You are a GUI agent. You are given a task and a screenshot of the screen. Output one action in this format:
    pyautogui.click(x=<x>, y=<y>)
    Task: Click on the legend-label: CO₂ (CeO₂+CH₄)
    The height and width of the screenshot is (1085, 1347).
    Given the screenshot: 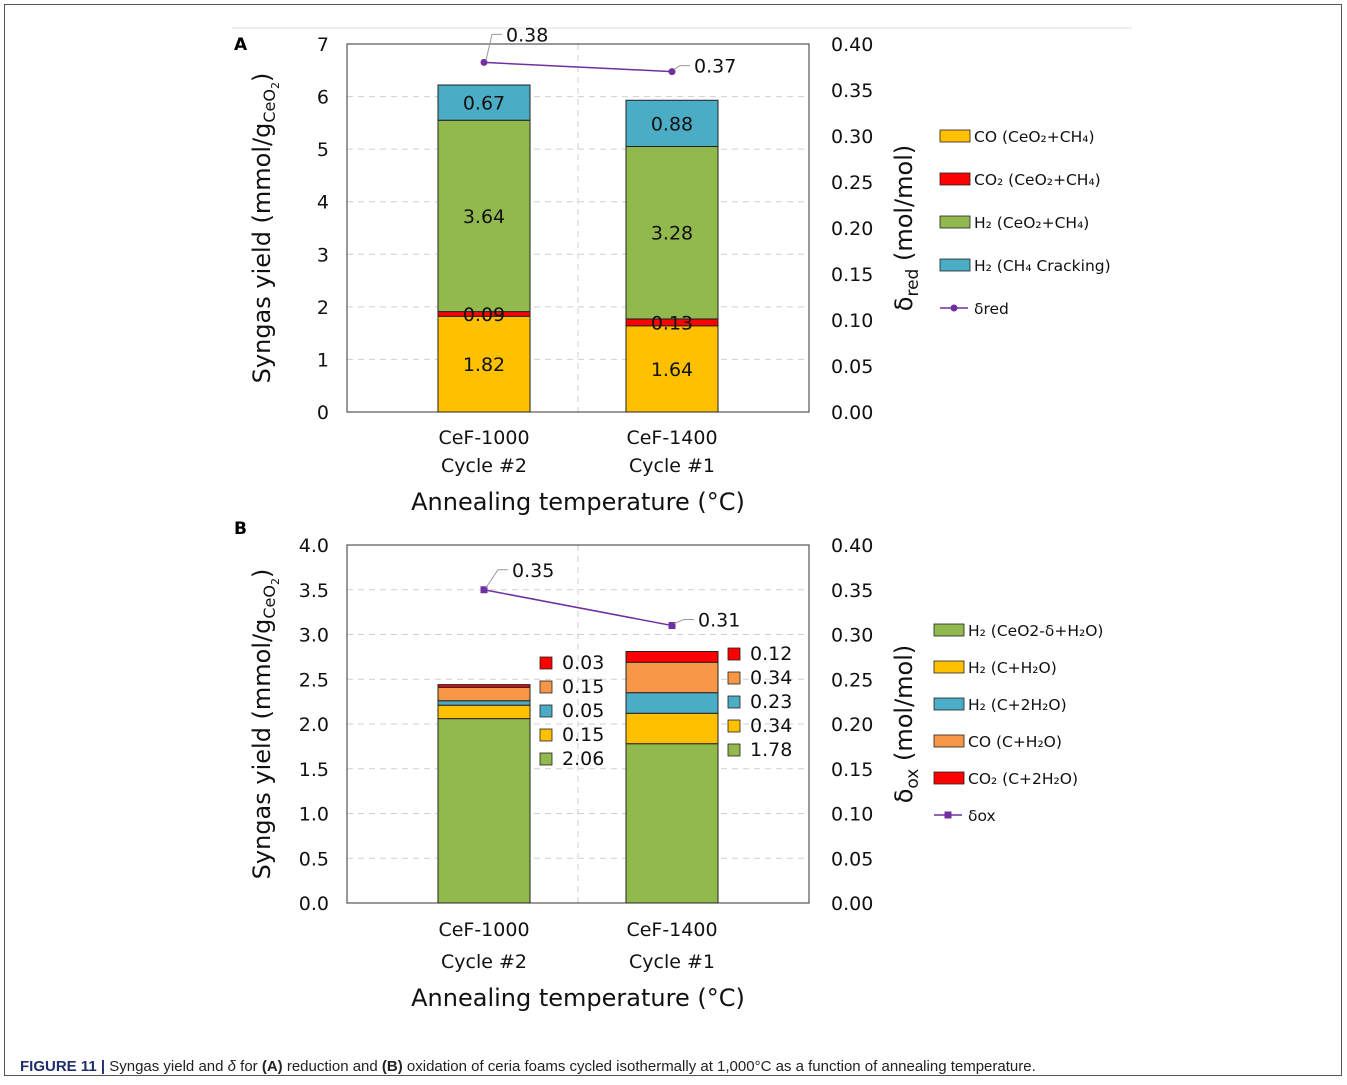 What is the action you would take?
    pyautogui.click(x=1037, y=180)
    